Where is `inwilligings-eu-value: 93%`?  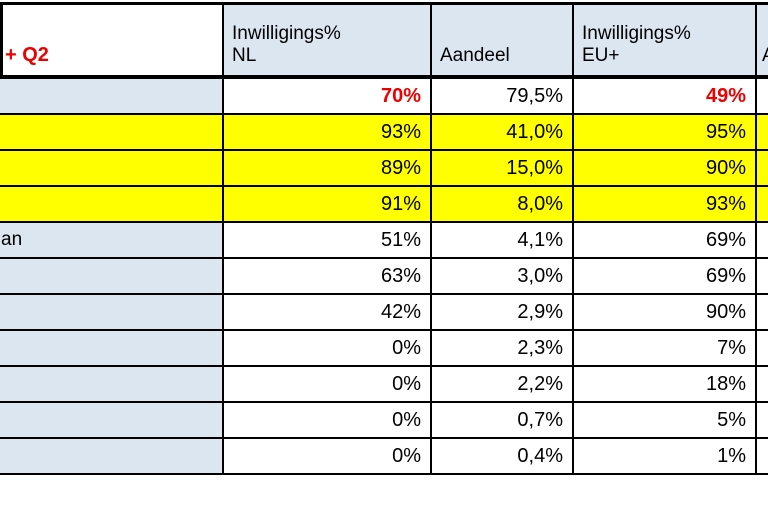
inwilligings-eu-value: 93% is located at coordinates (725, 203).